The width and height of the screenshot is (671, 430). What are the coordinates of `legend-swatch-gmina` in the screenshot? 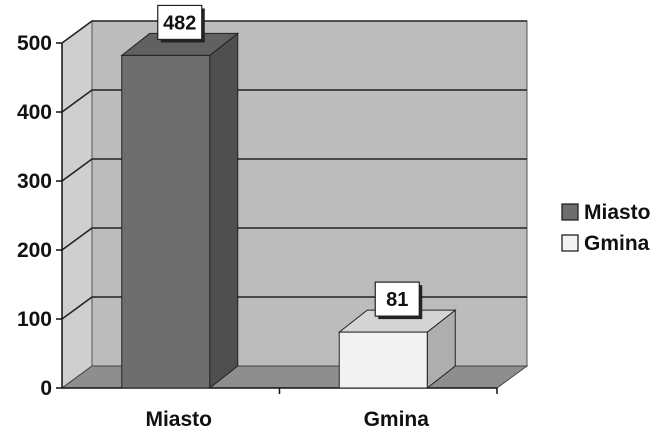 It's located at (570, 243).